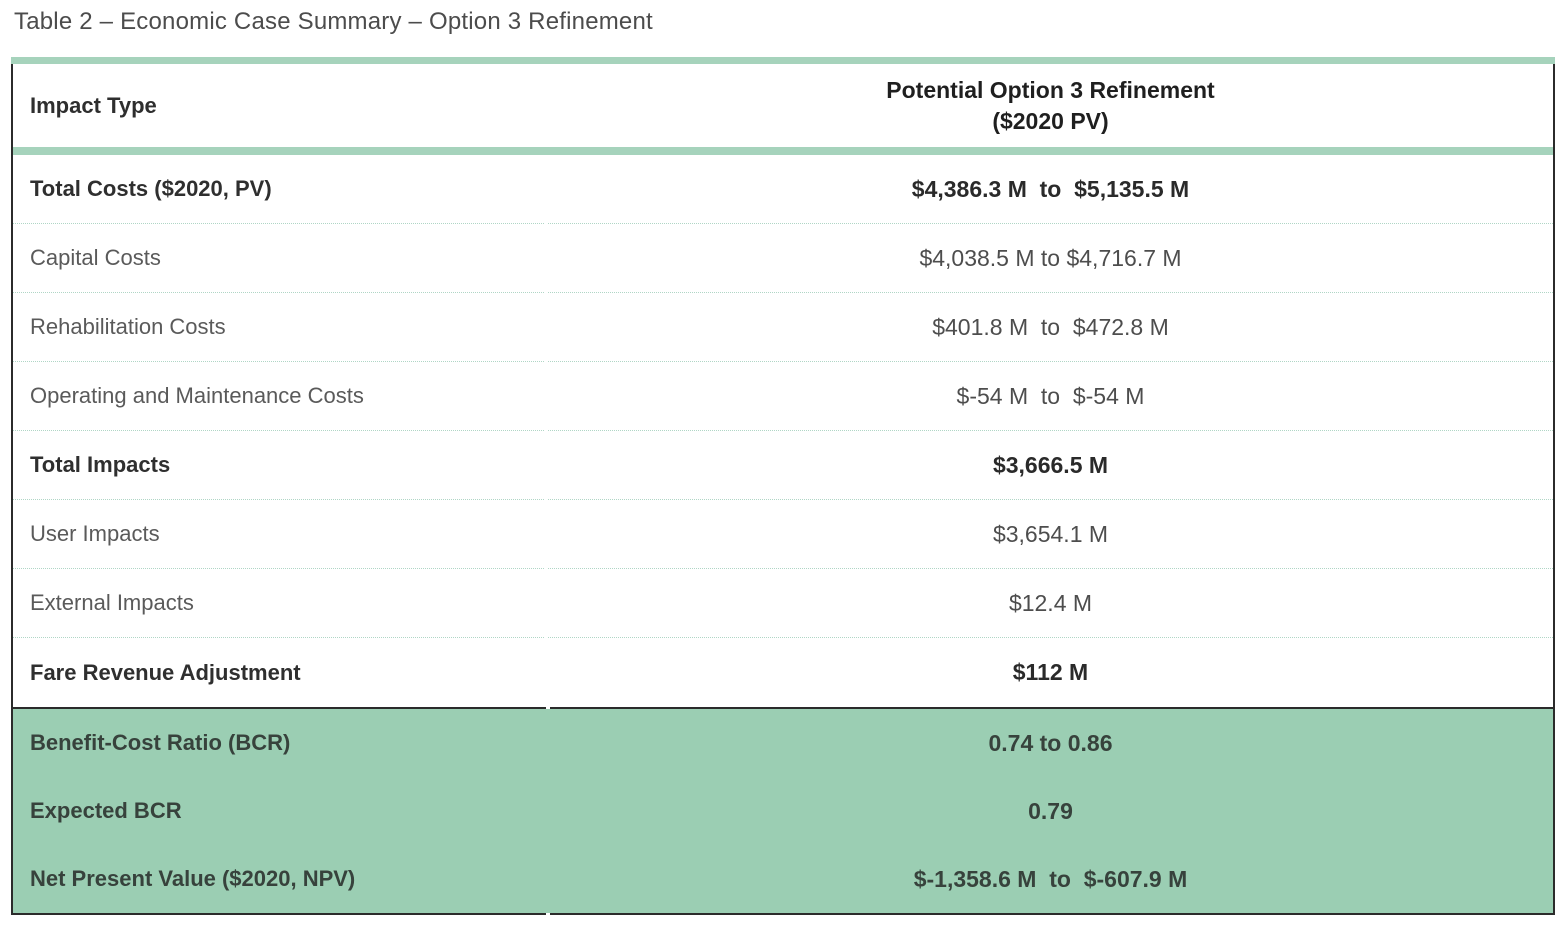 The image size is (1563, 926). I want to click on table-row: Expected BCR 0.79, so click(783, 811).